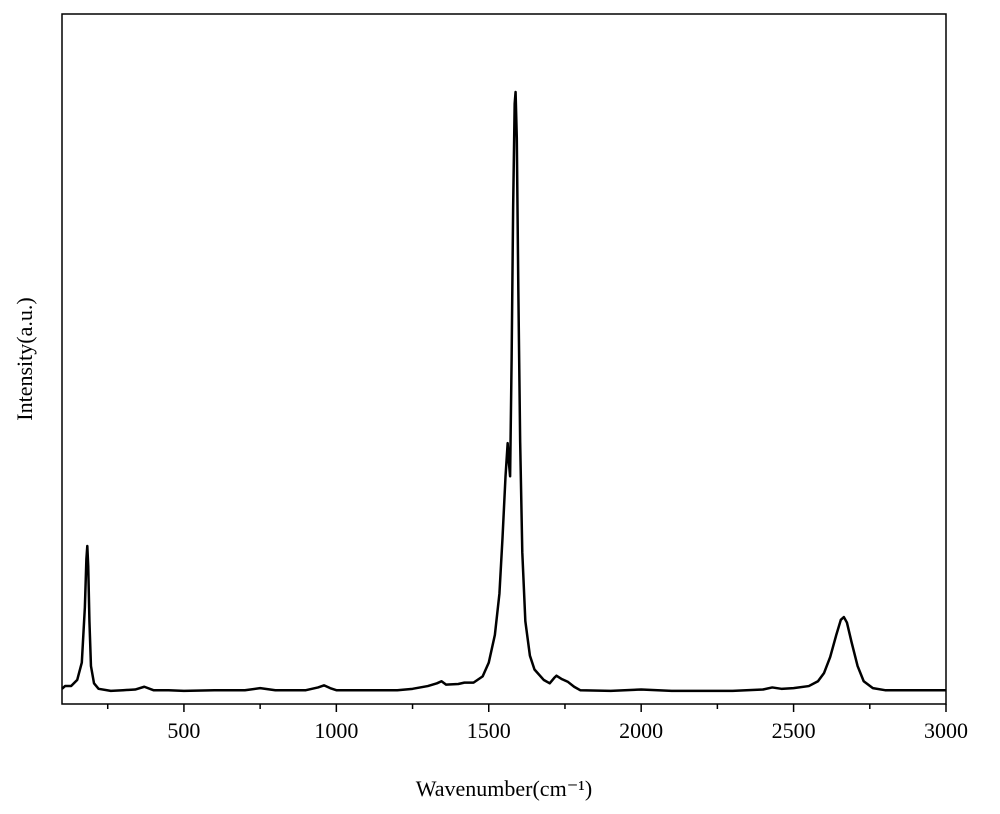  What do you see at coordinates (946, 730) in the screenshot?
I see `x-tick-label: 3000` at bounding box center [946, 730].